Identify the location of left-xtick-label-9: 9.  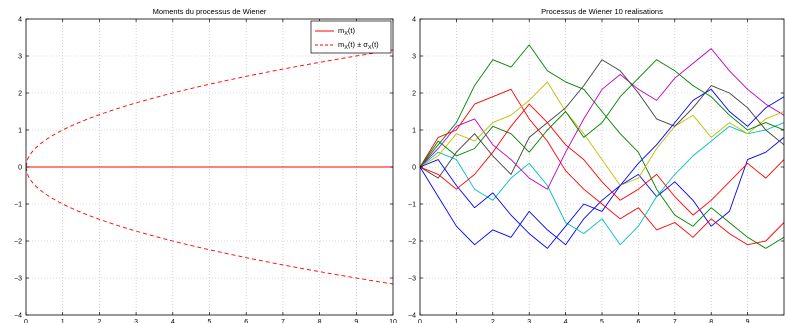
(356, 321).